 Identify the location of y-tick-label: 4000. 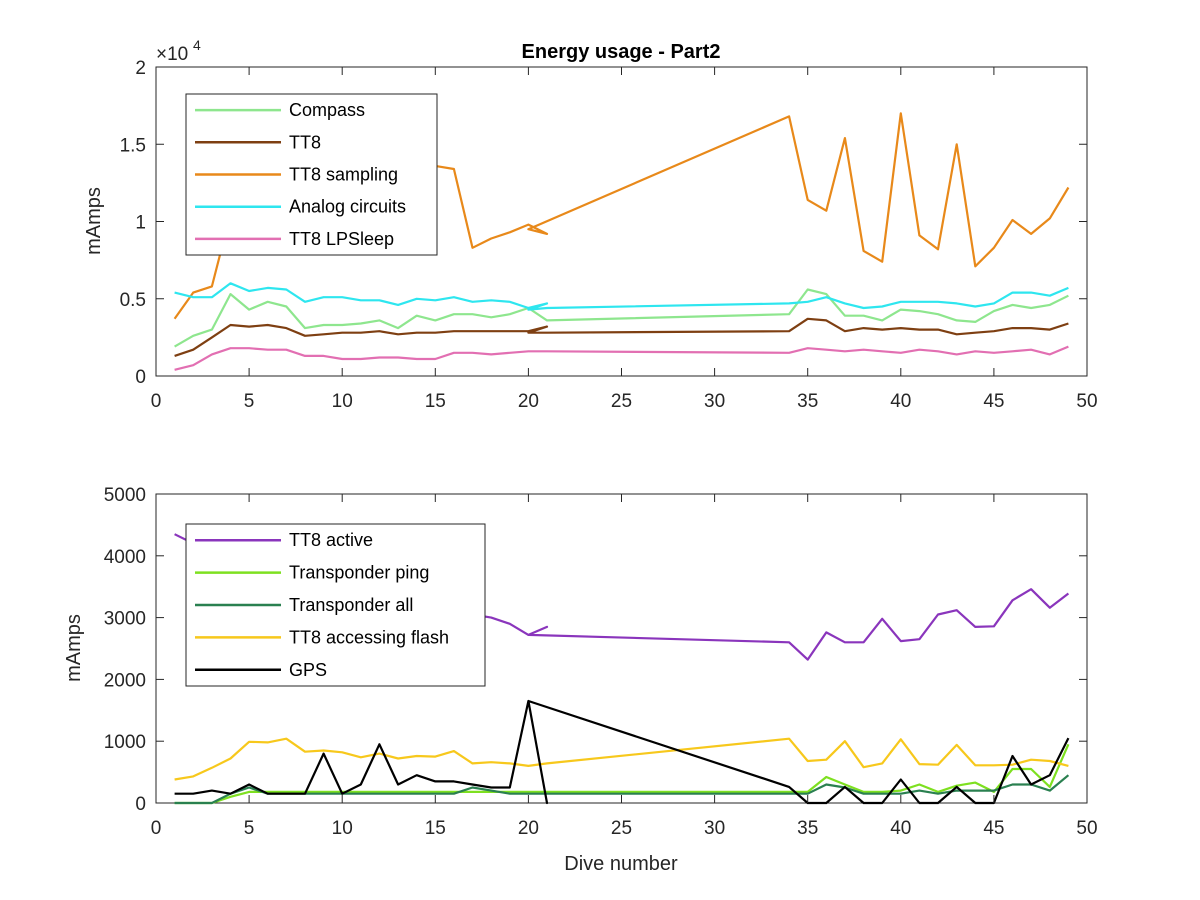
(125, 557).